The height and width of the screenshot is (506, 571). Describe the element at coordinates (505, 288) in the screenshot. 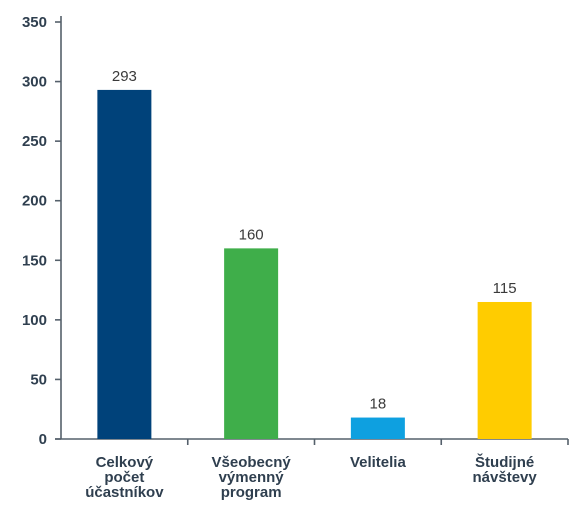

I see `bar-value-label: 115` at that location.